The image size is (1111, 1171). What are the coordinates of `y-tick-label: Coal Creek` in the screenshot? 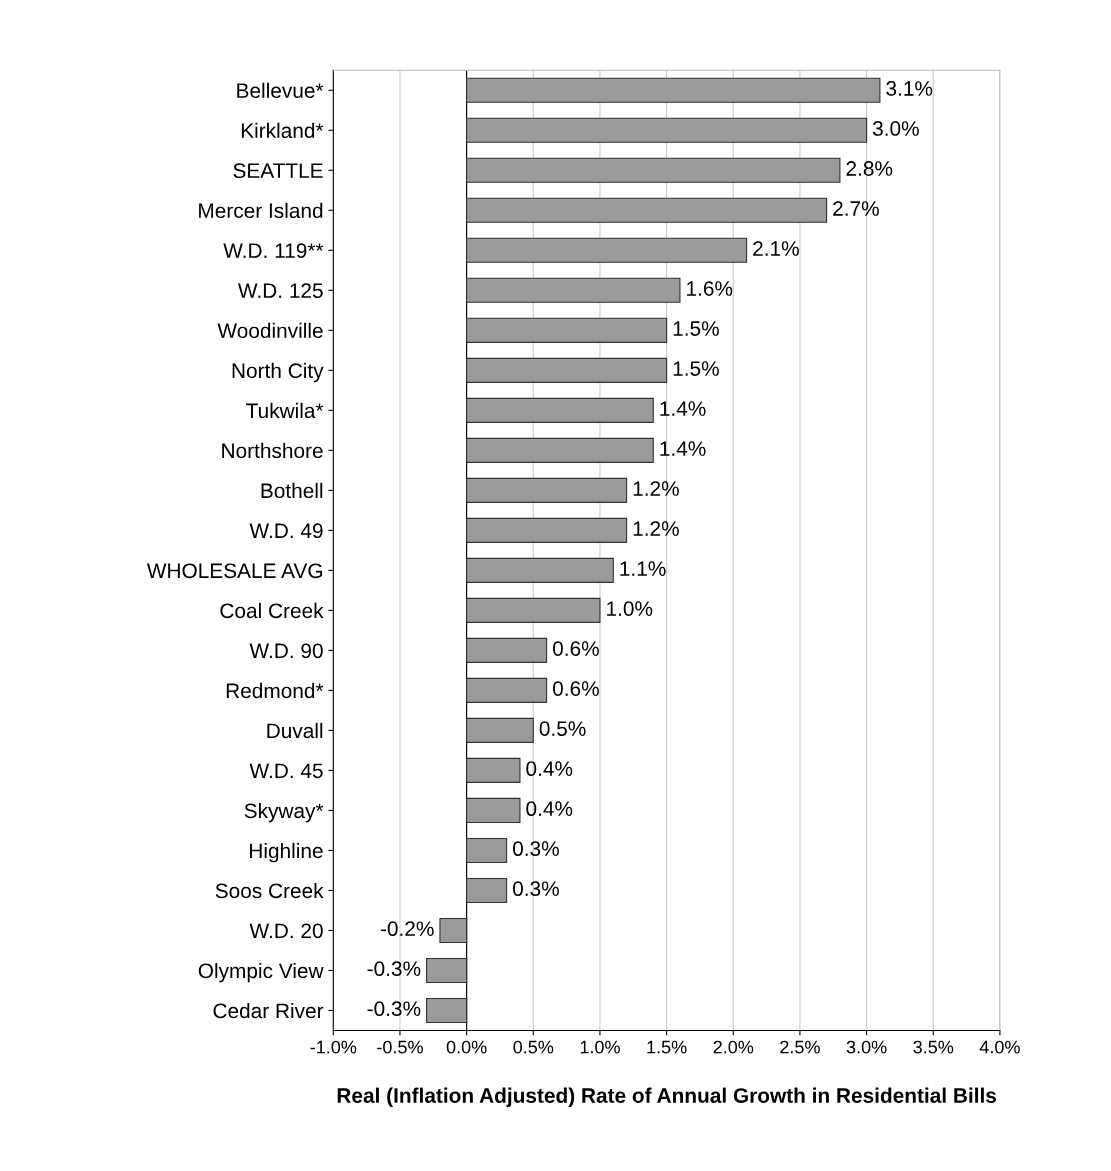 It's located at (272, 610).